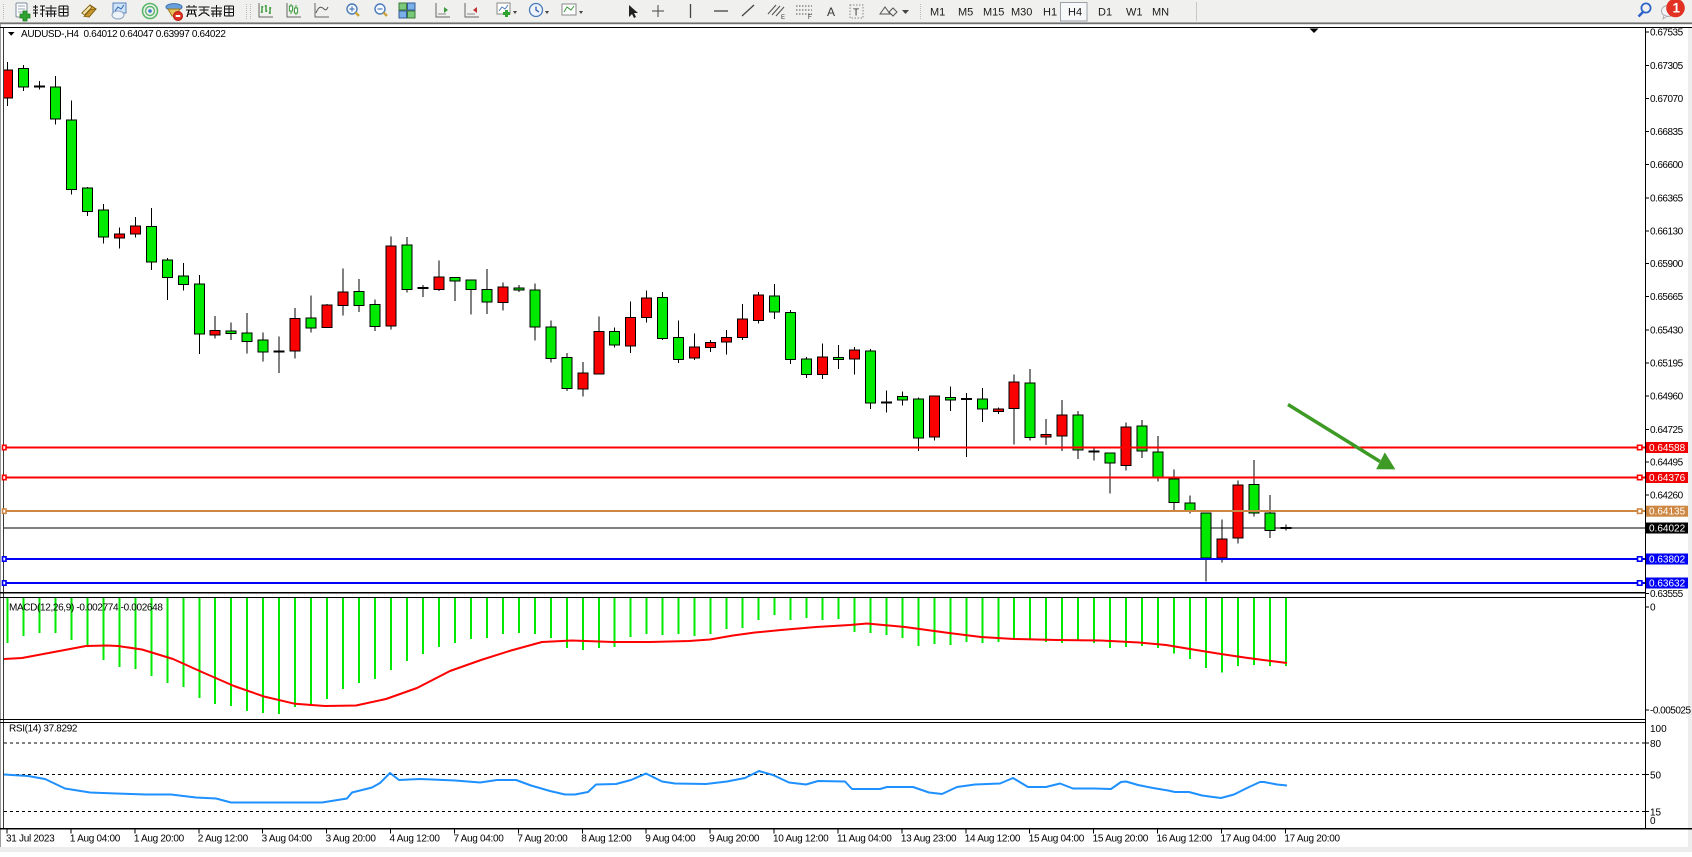 The image size is (1692, 857). Describe the element at coordinates (1667, 495) in the screenshot. I see `svg-text: 0.64260` at that location.